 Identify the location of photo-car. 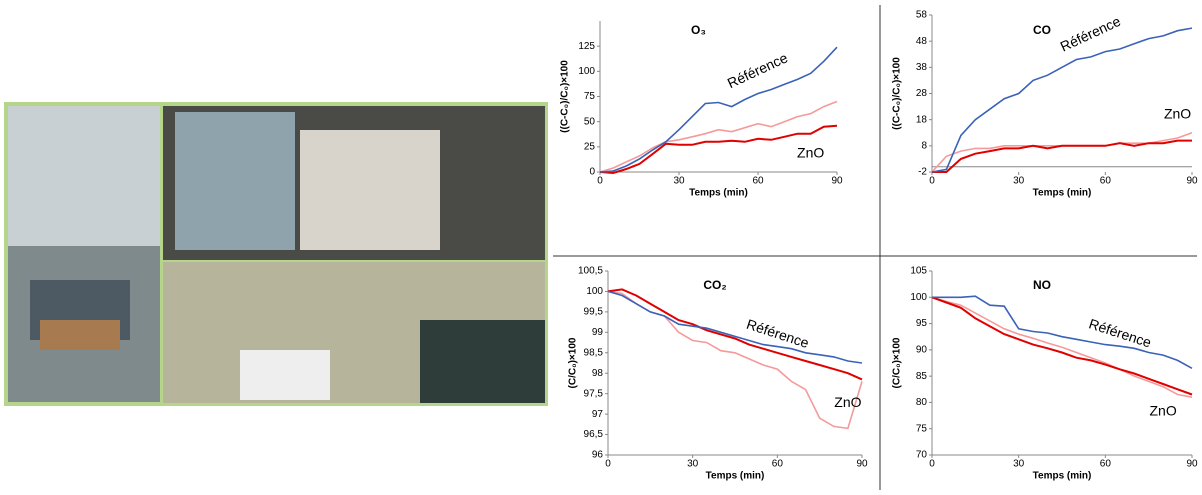
(285, 375).